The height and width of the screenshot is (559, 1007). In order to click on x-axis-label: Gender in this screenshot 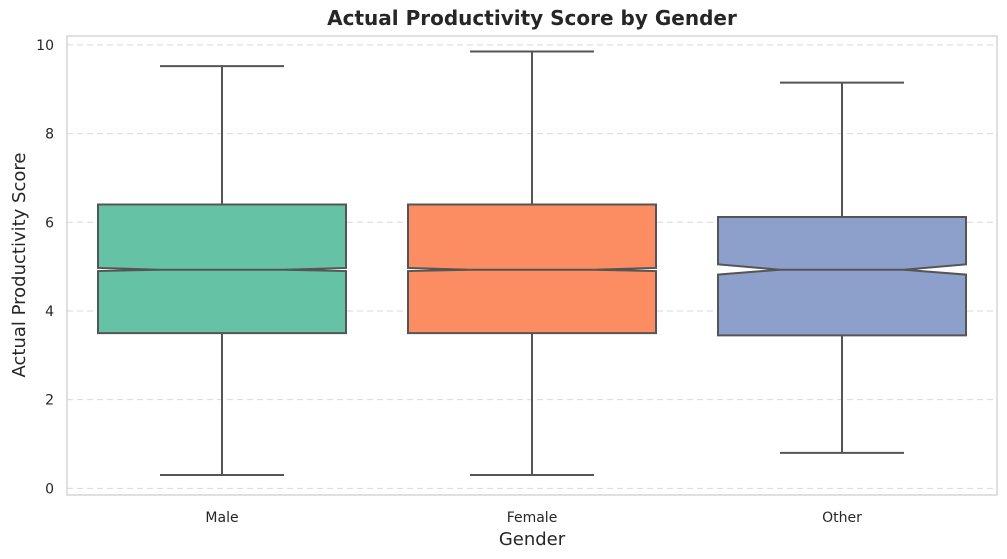, I will do `click(532, 539)`.